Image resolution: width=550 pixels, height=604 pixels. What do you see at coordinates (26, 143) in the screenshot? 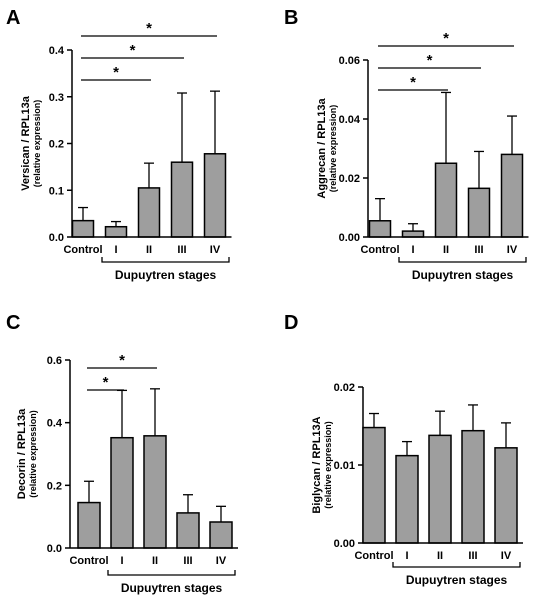
I see `y-axis-label: Versican / RPL13a` at bounding box center [26, 143].